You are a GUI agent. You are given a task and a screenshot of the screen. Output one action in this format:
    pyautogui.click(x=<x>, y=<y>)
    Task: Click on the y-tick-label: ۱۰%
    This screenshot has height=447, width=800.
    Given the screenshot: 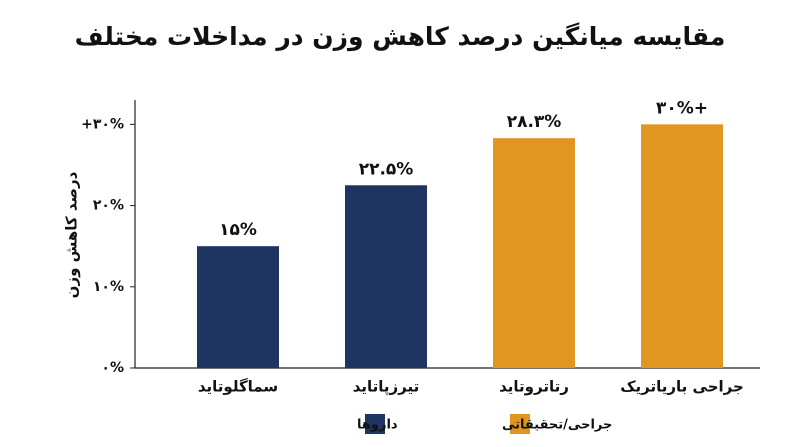 What is the action you would take?
    pyautogui.click(x=108, y=287)
    